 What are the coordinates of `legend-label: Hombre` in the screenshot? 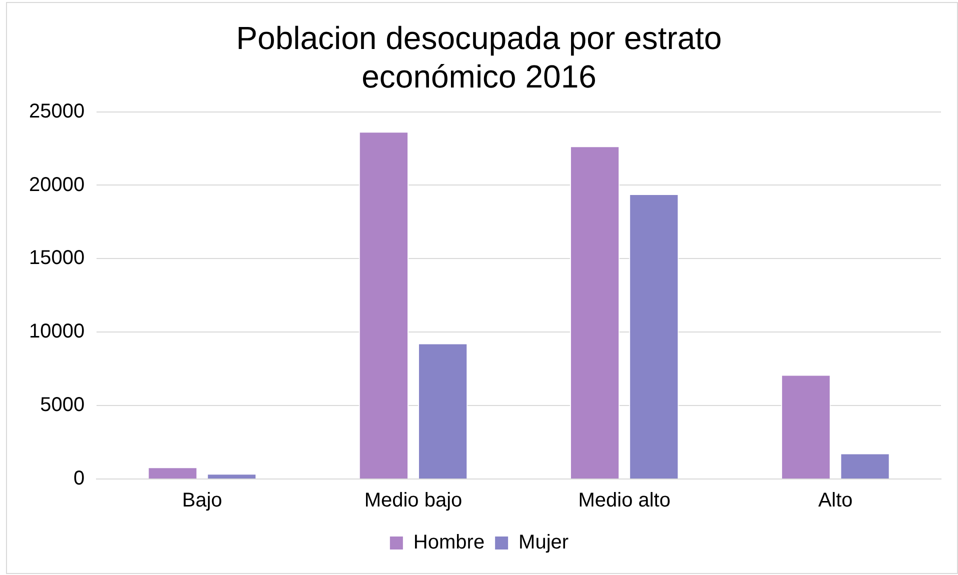 It's located at (449, 543).